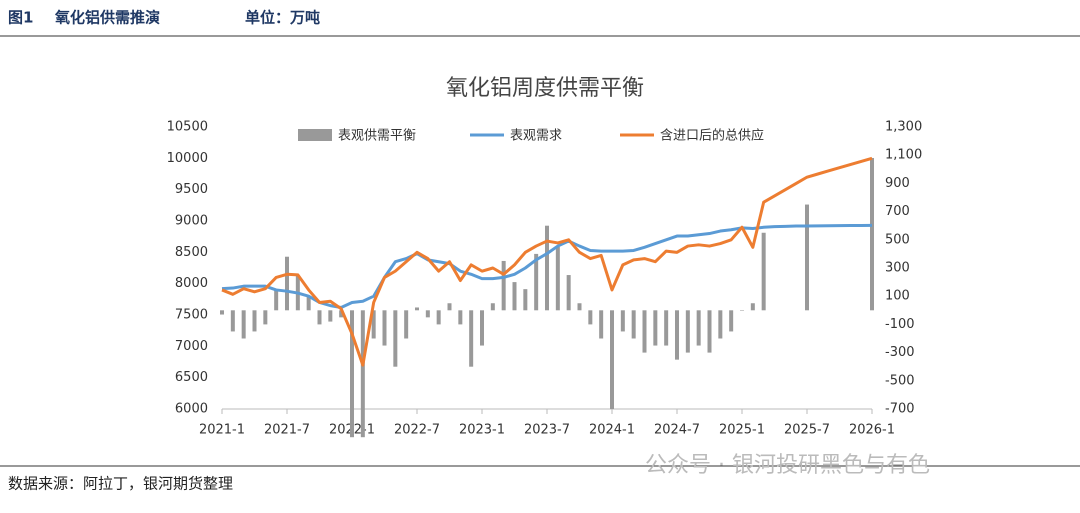 This screenshot has height=513, width=1080. I want to click on x-tick-label: 2025-1, so click(742, 430).